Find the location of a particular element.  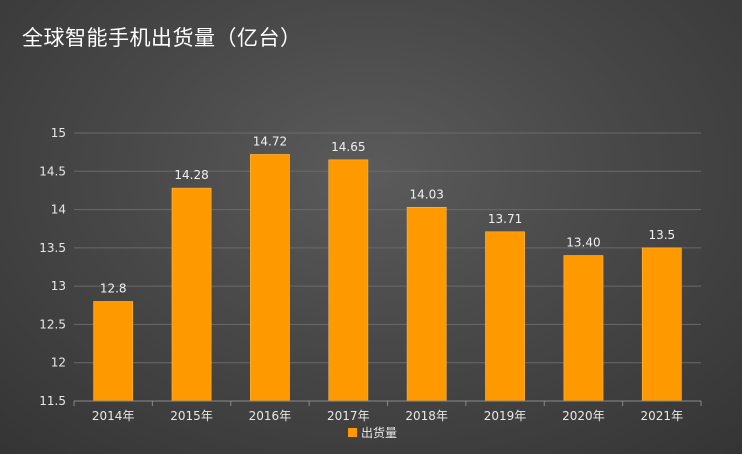

data-label: 12.8 is located at coordinates (113, 288).